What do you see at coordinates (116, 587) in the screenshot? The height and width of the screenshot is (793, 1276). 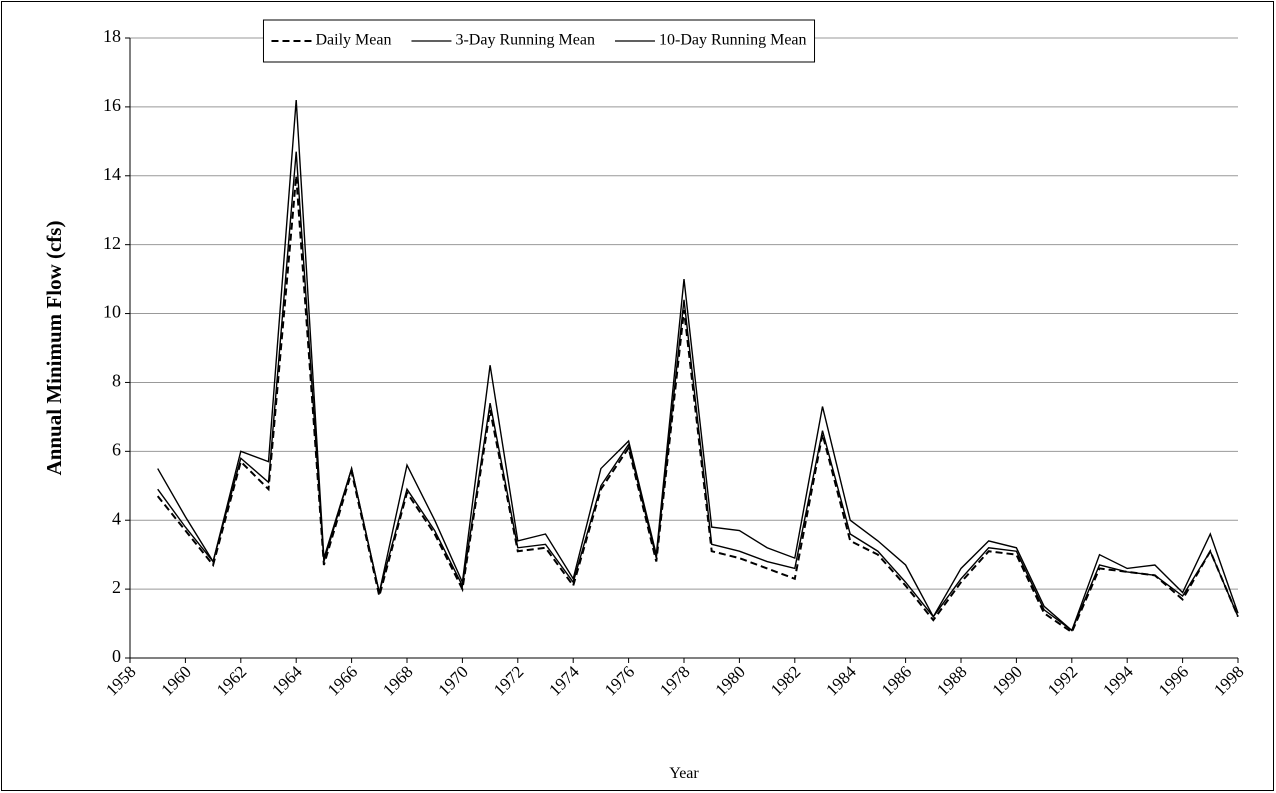 I see `y-tick-label: 2` at bounding box center [116, 587].